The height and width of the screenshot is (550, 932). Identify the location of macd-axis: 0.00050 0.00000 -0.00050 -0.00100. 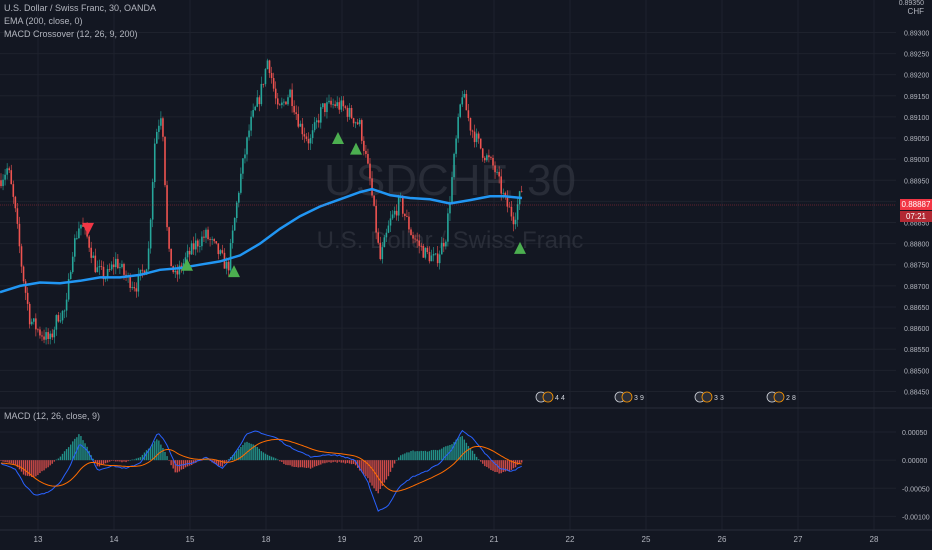
(916, 475).